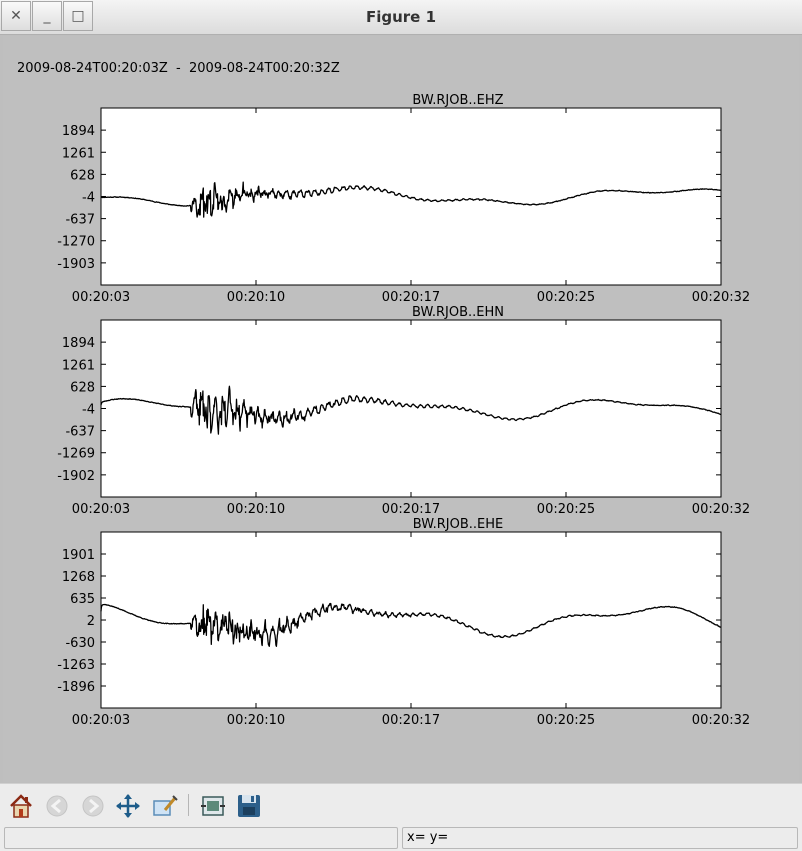 This screenshot has height=851, width=802. Describe the element at coordinates (188, 805) in the screenshot. I see `toolbar-separator` at that location.